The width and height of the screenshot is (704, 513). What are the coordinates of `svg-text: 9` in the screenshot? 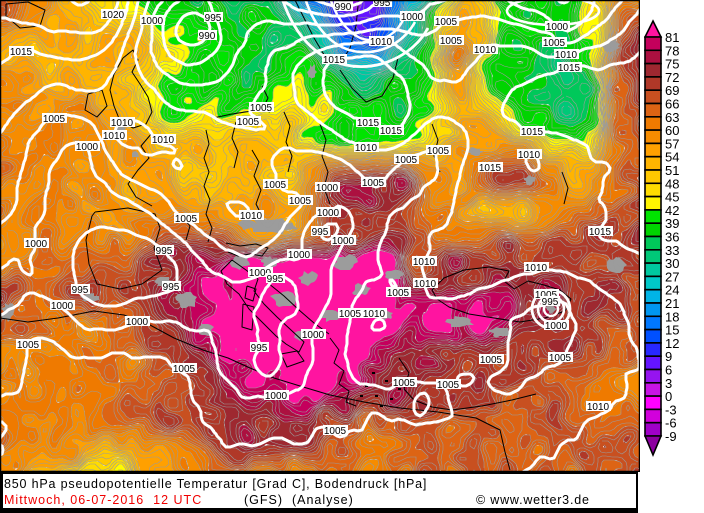 It's located at (668, 356).